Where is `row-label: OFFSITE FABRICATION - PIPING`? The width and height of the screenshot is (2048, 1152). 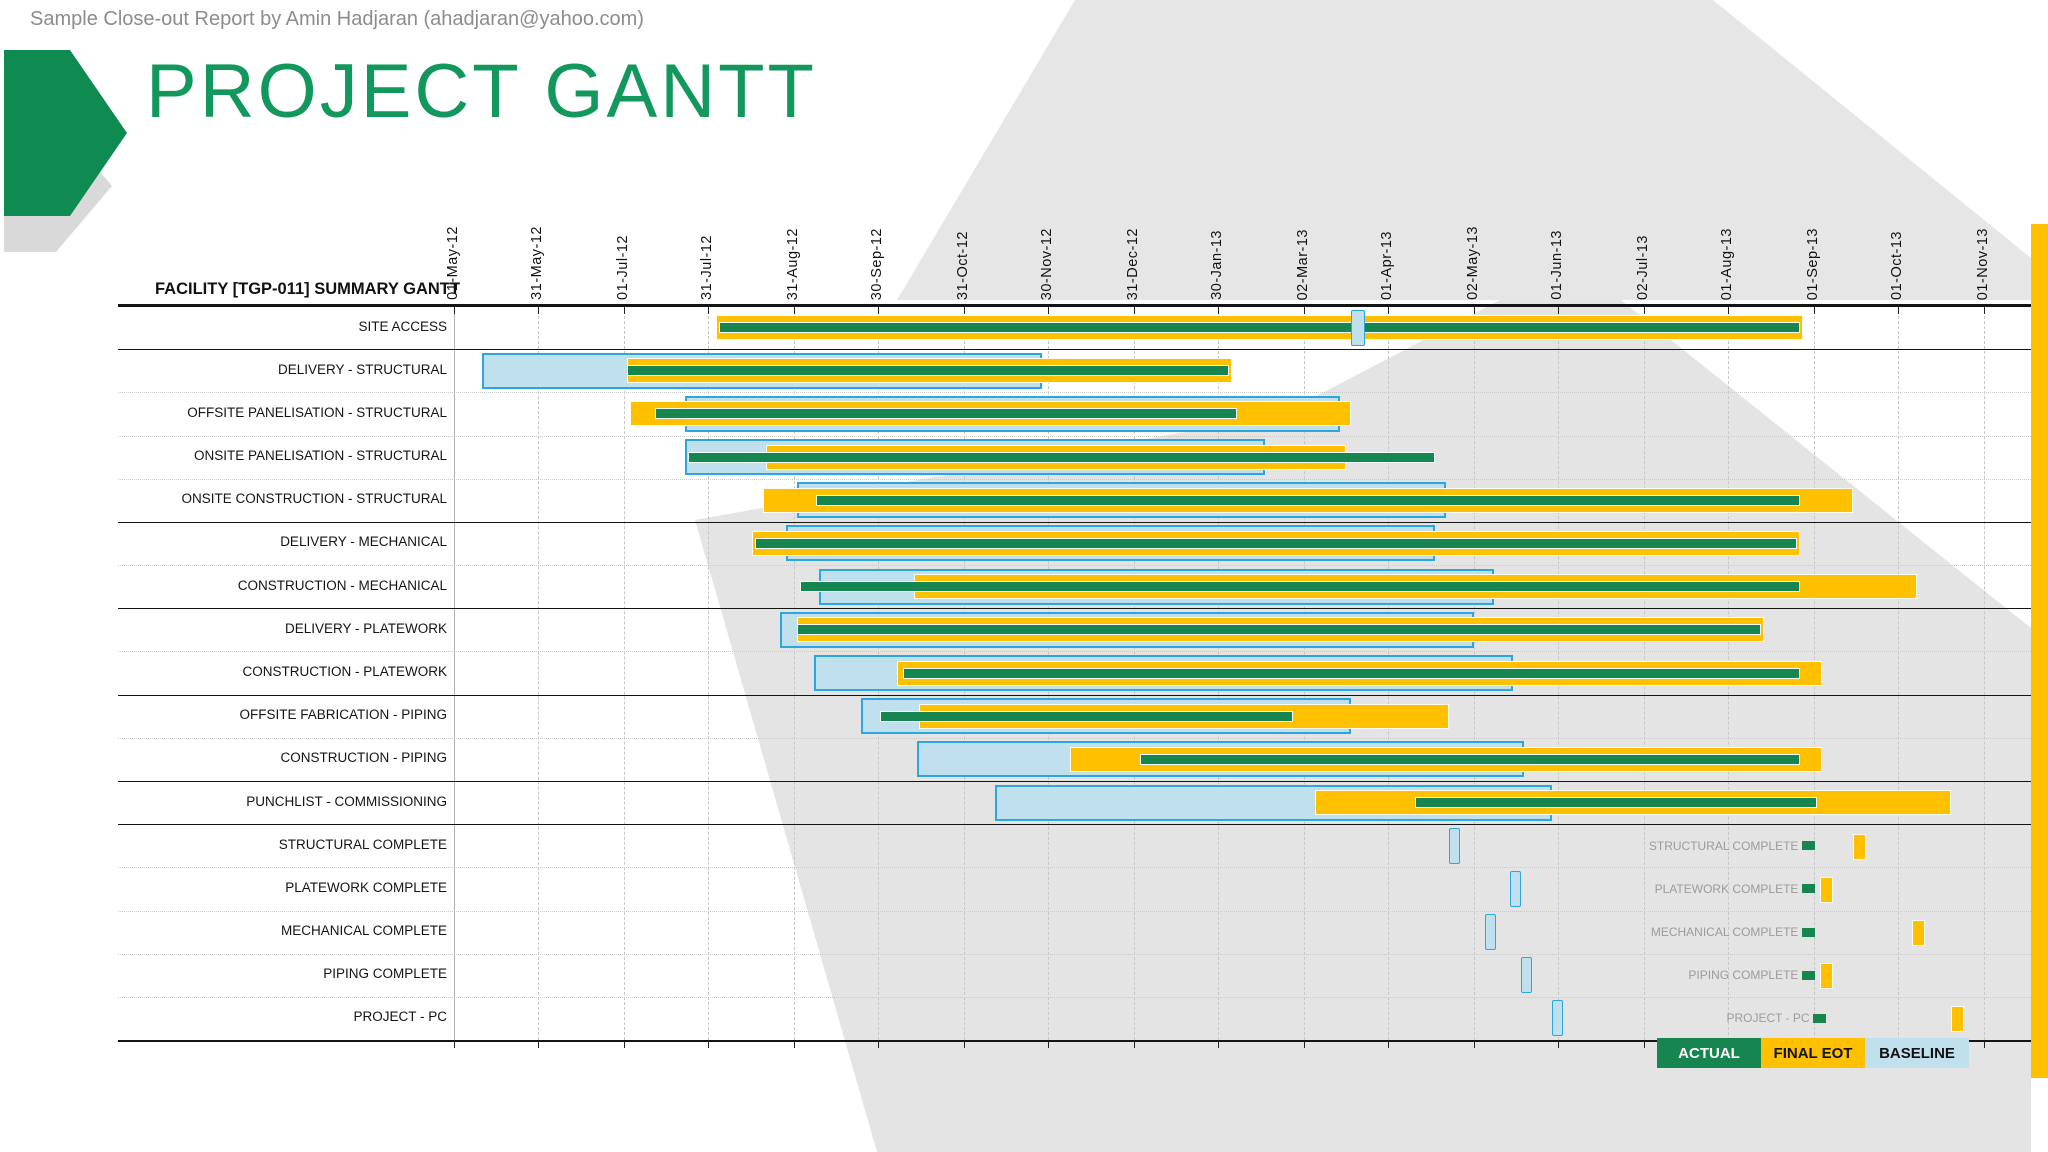 row-label: OFFSITE FABRICATION - PIPING is located at coordinates (343, 715).